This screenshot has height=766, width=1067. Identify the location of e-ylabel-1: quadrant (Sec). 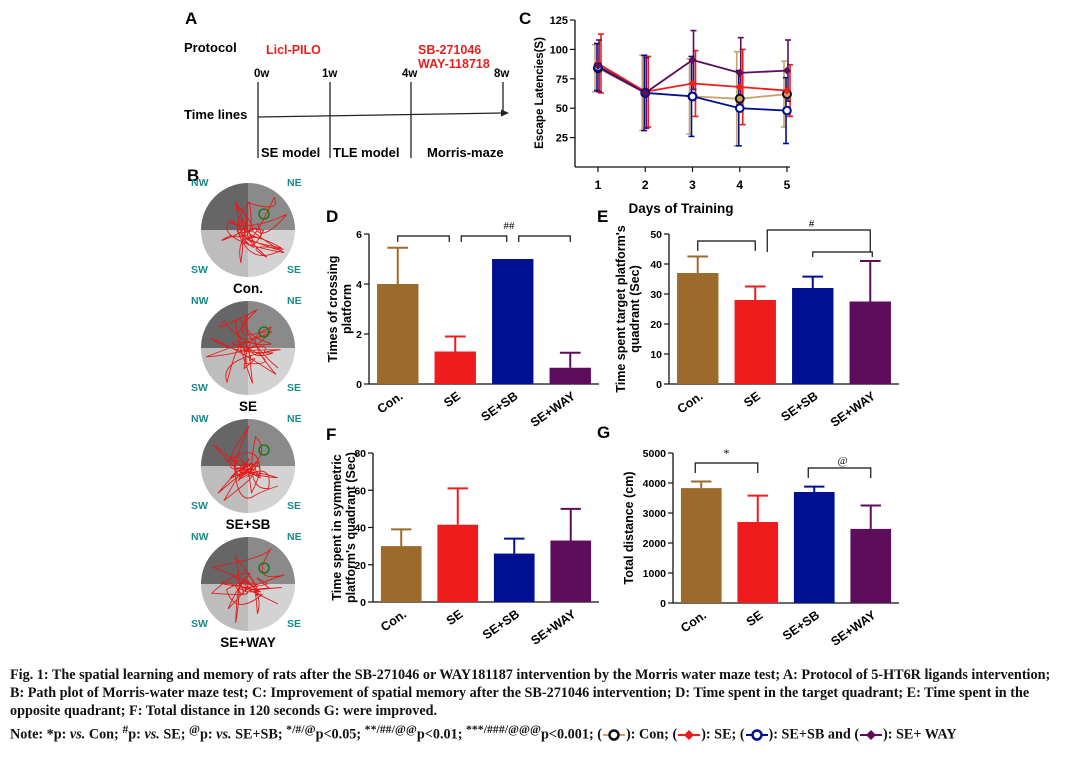
(635, 309).